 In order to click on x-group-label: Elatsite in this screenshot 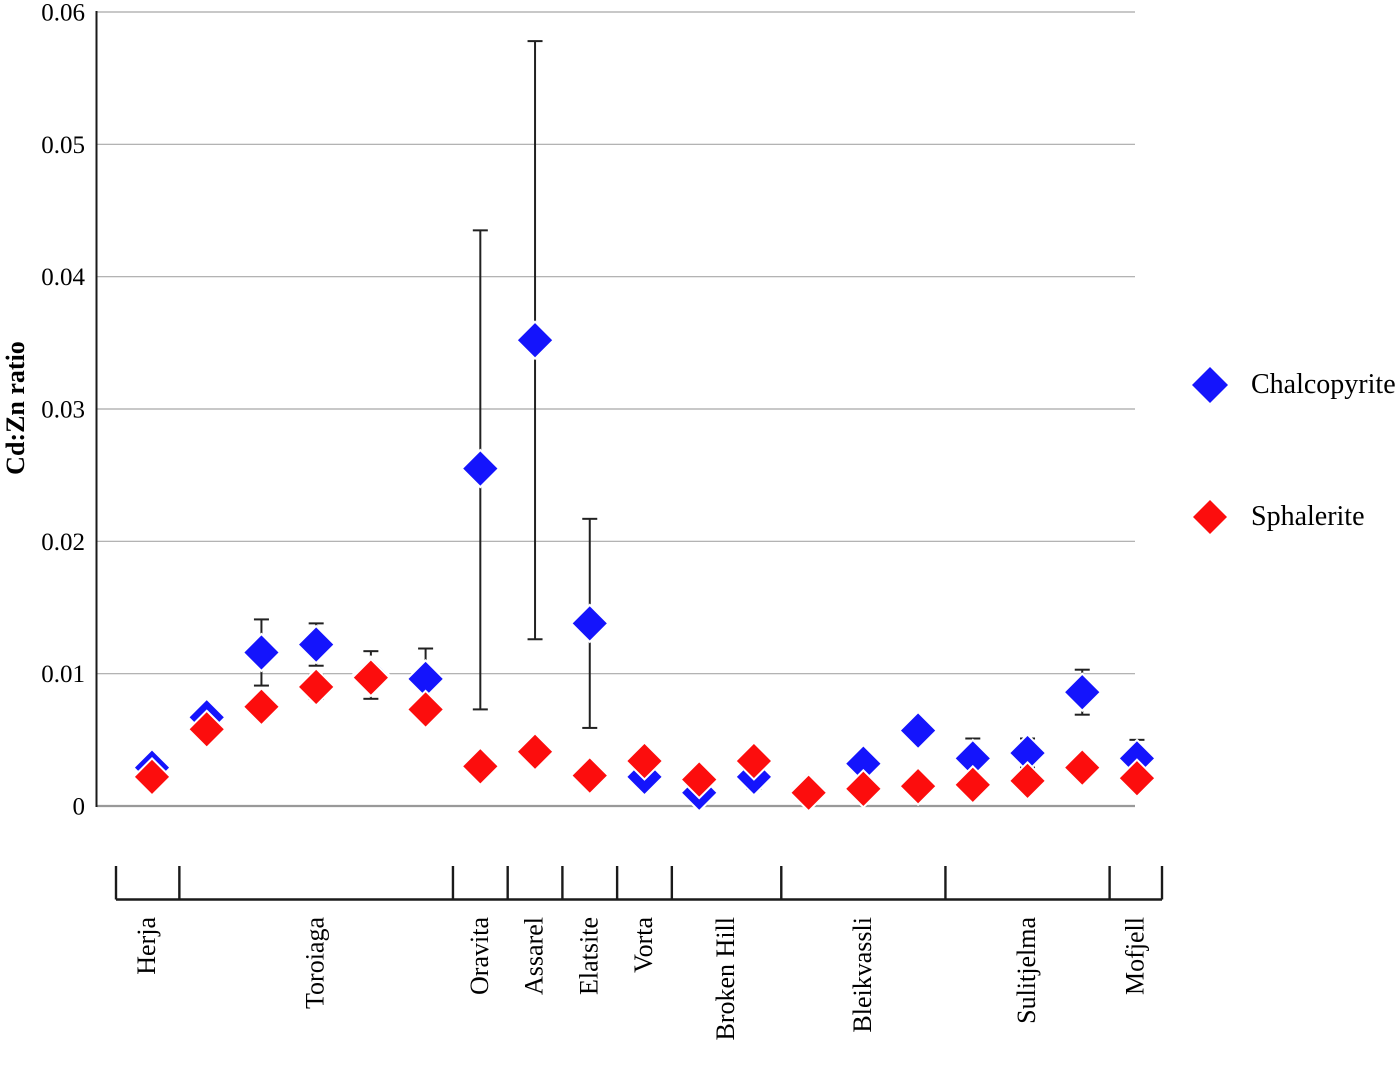, I will do `click(588, 956)`.